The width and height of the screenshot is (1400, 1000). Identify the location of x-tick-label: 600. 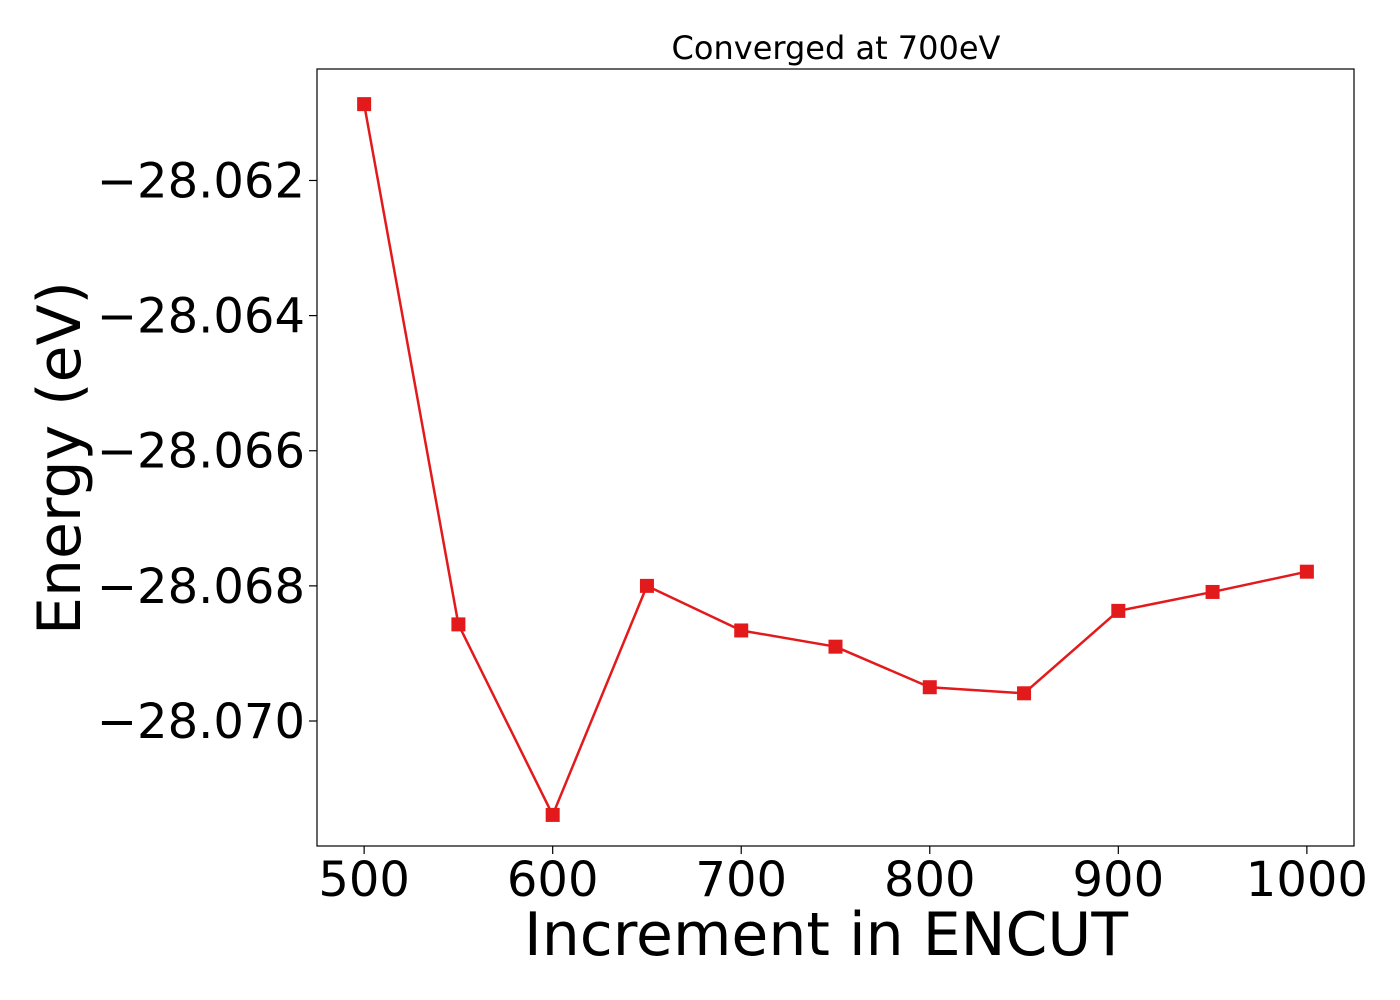
(553, 880).